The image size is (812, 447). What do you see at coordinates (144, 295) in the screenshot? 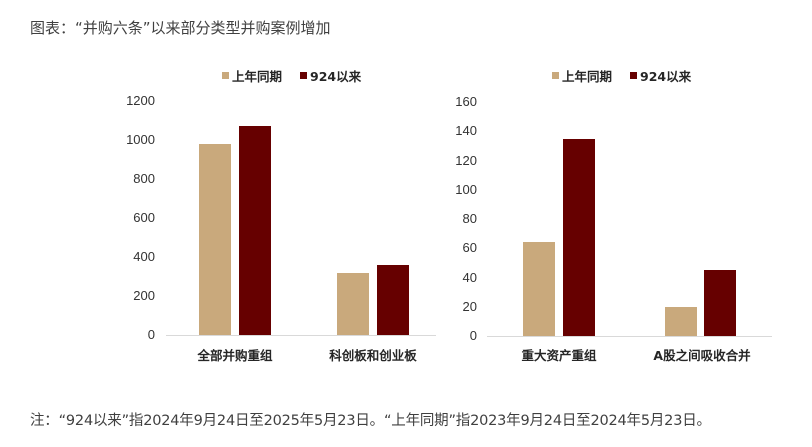
I see `y-tick-label: 200` at bounding box center [144, 295].